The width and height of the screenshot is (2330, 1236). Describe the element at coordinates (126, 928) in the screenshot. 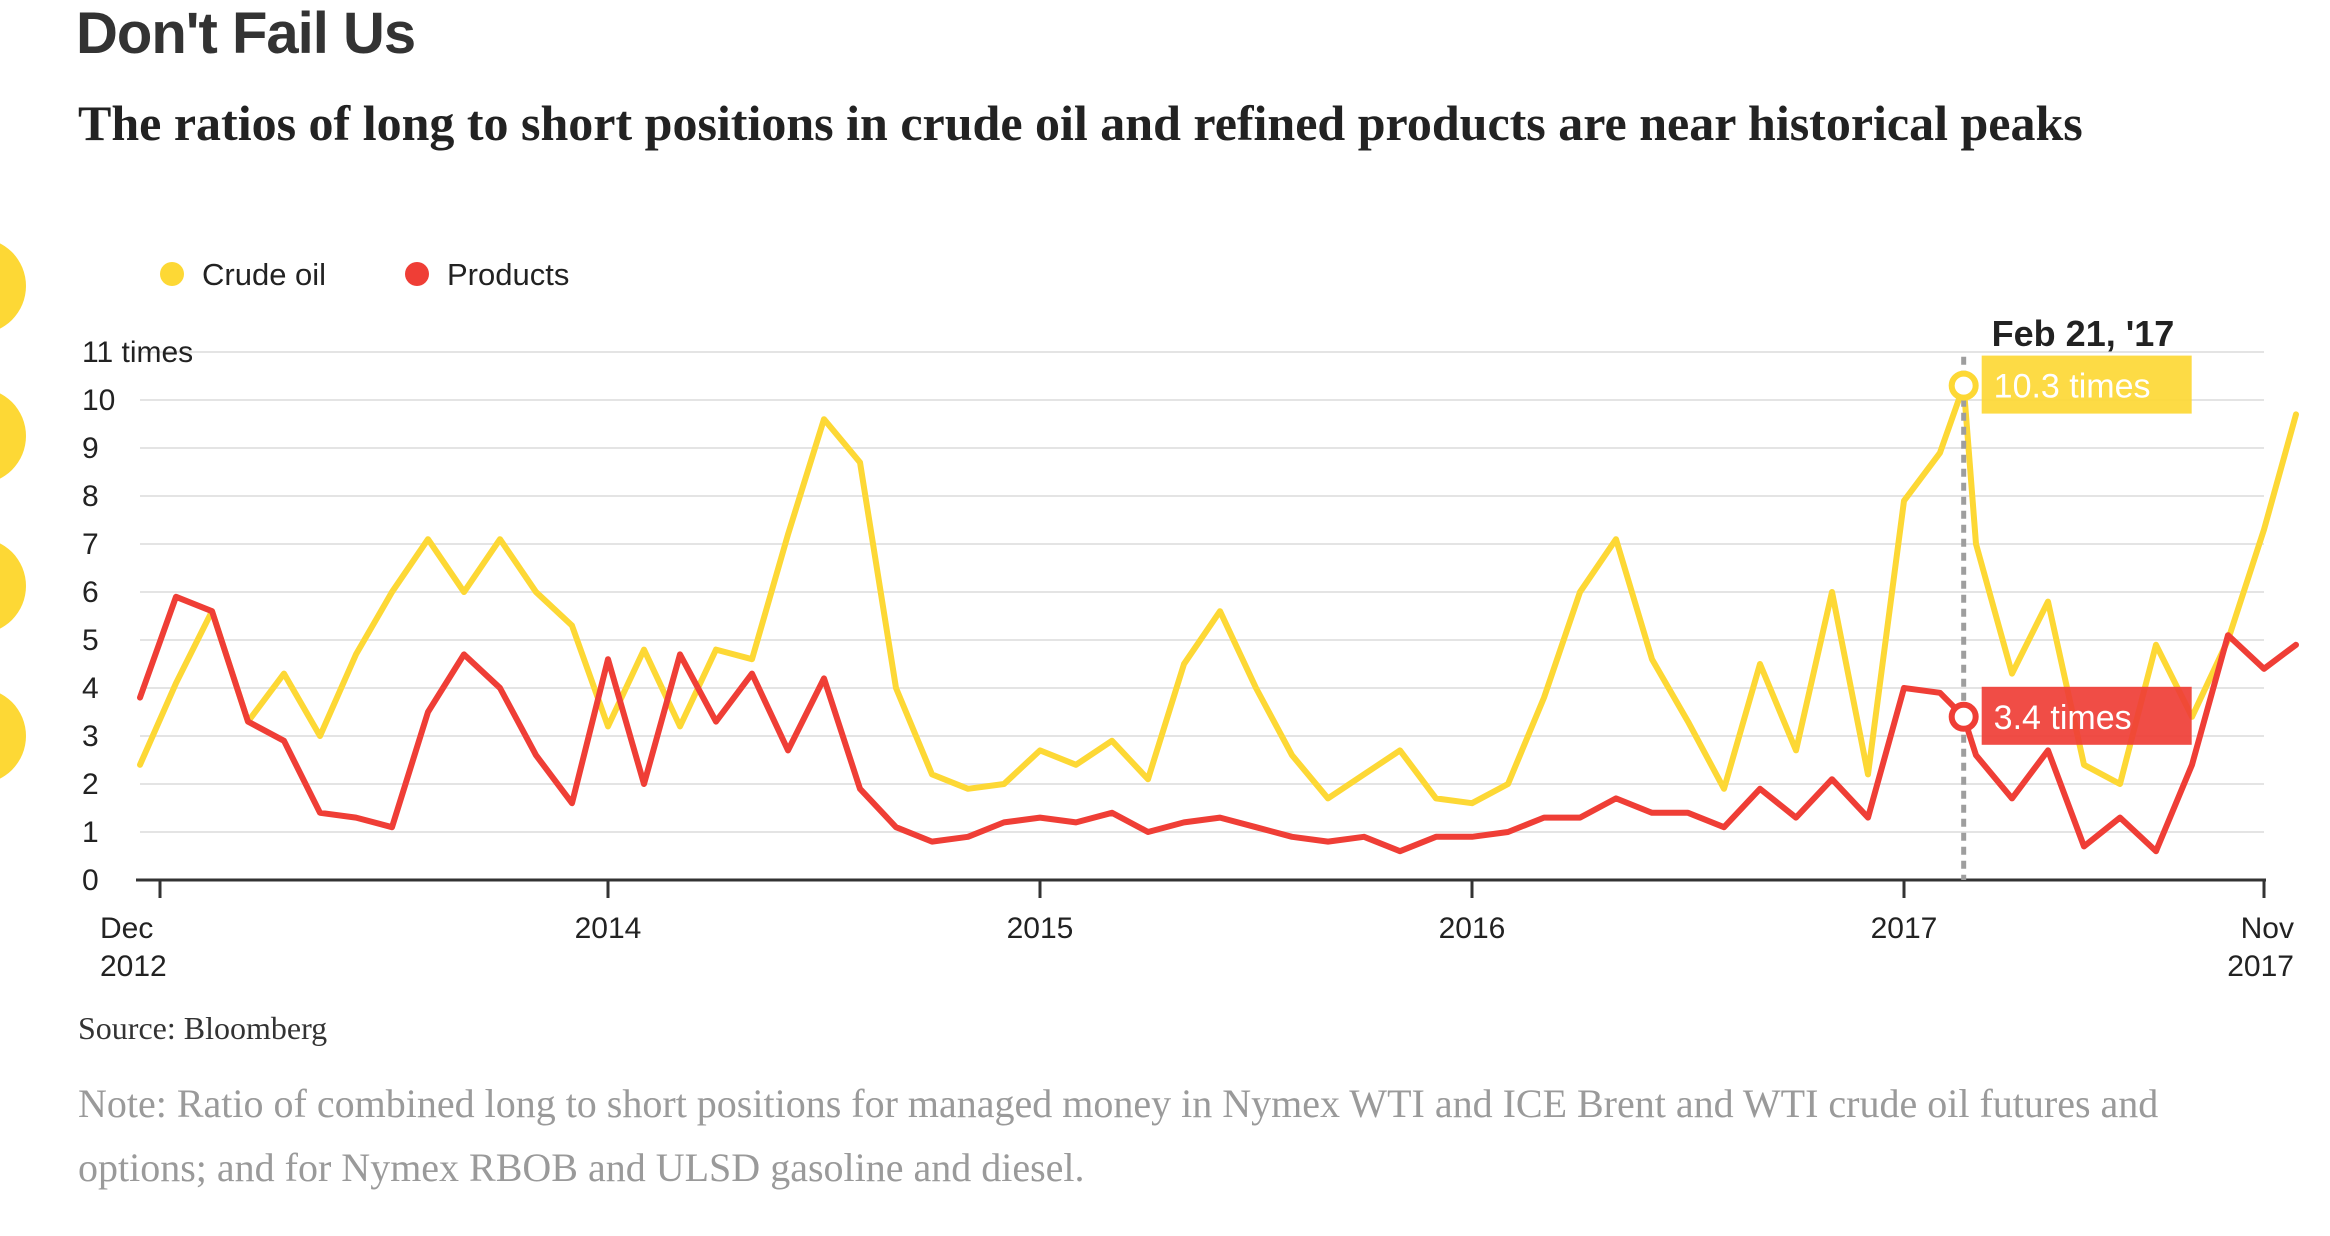

I see `x-tick-label: Dec` at that location.